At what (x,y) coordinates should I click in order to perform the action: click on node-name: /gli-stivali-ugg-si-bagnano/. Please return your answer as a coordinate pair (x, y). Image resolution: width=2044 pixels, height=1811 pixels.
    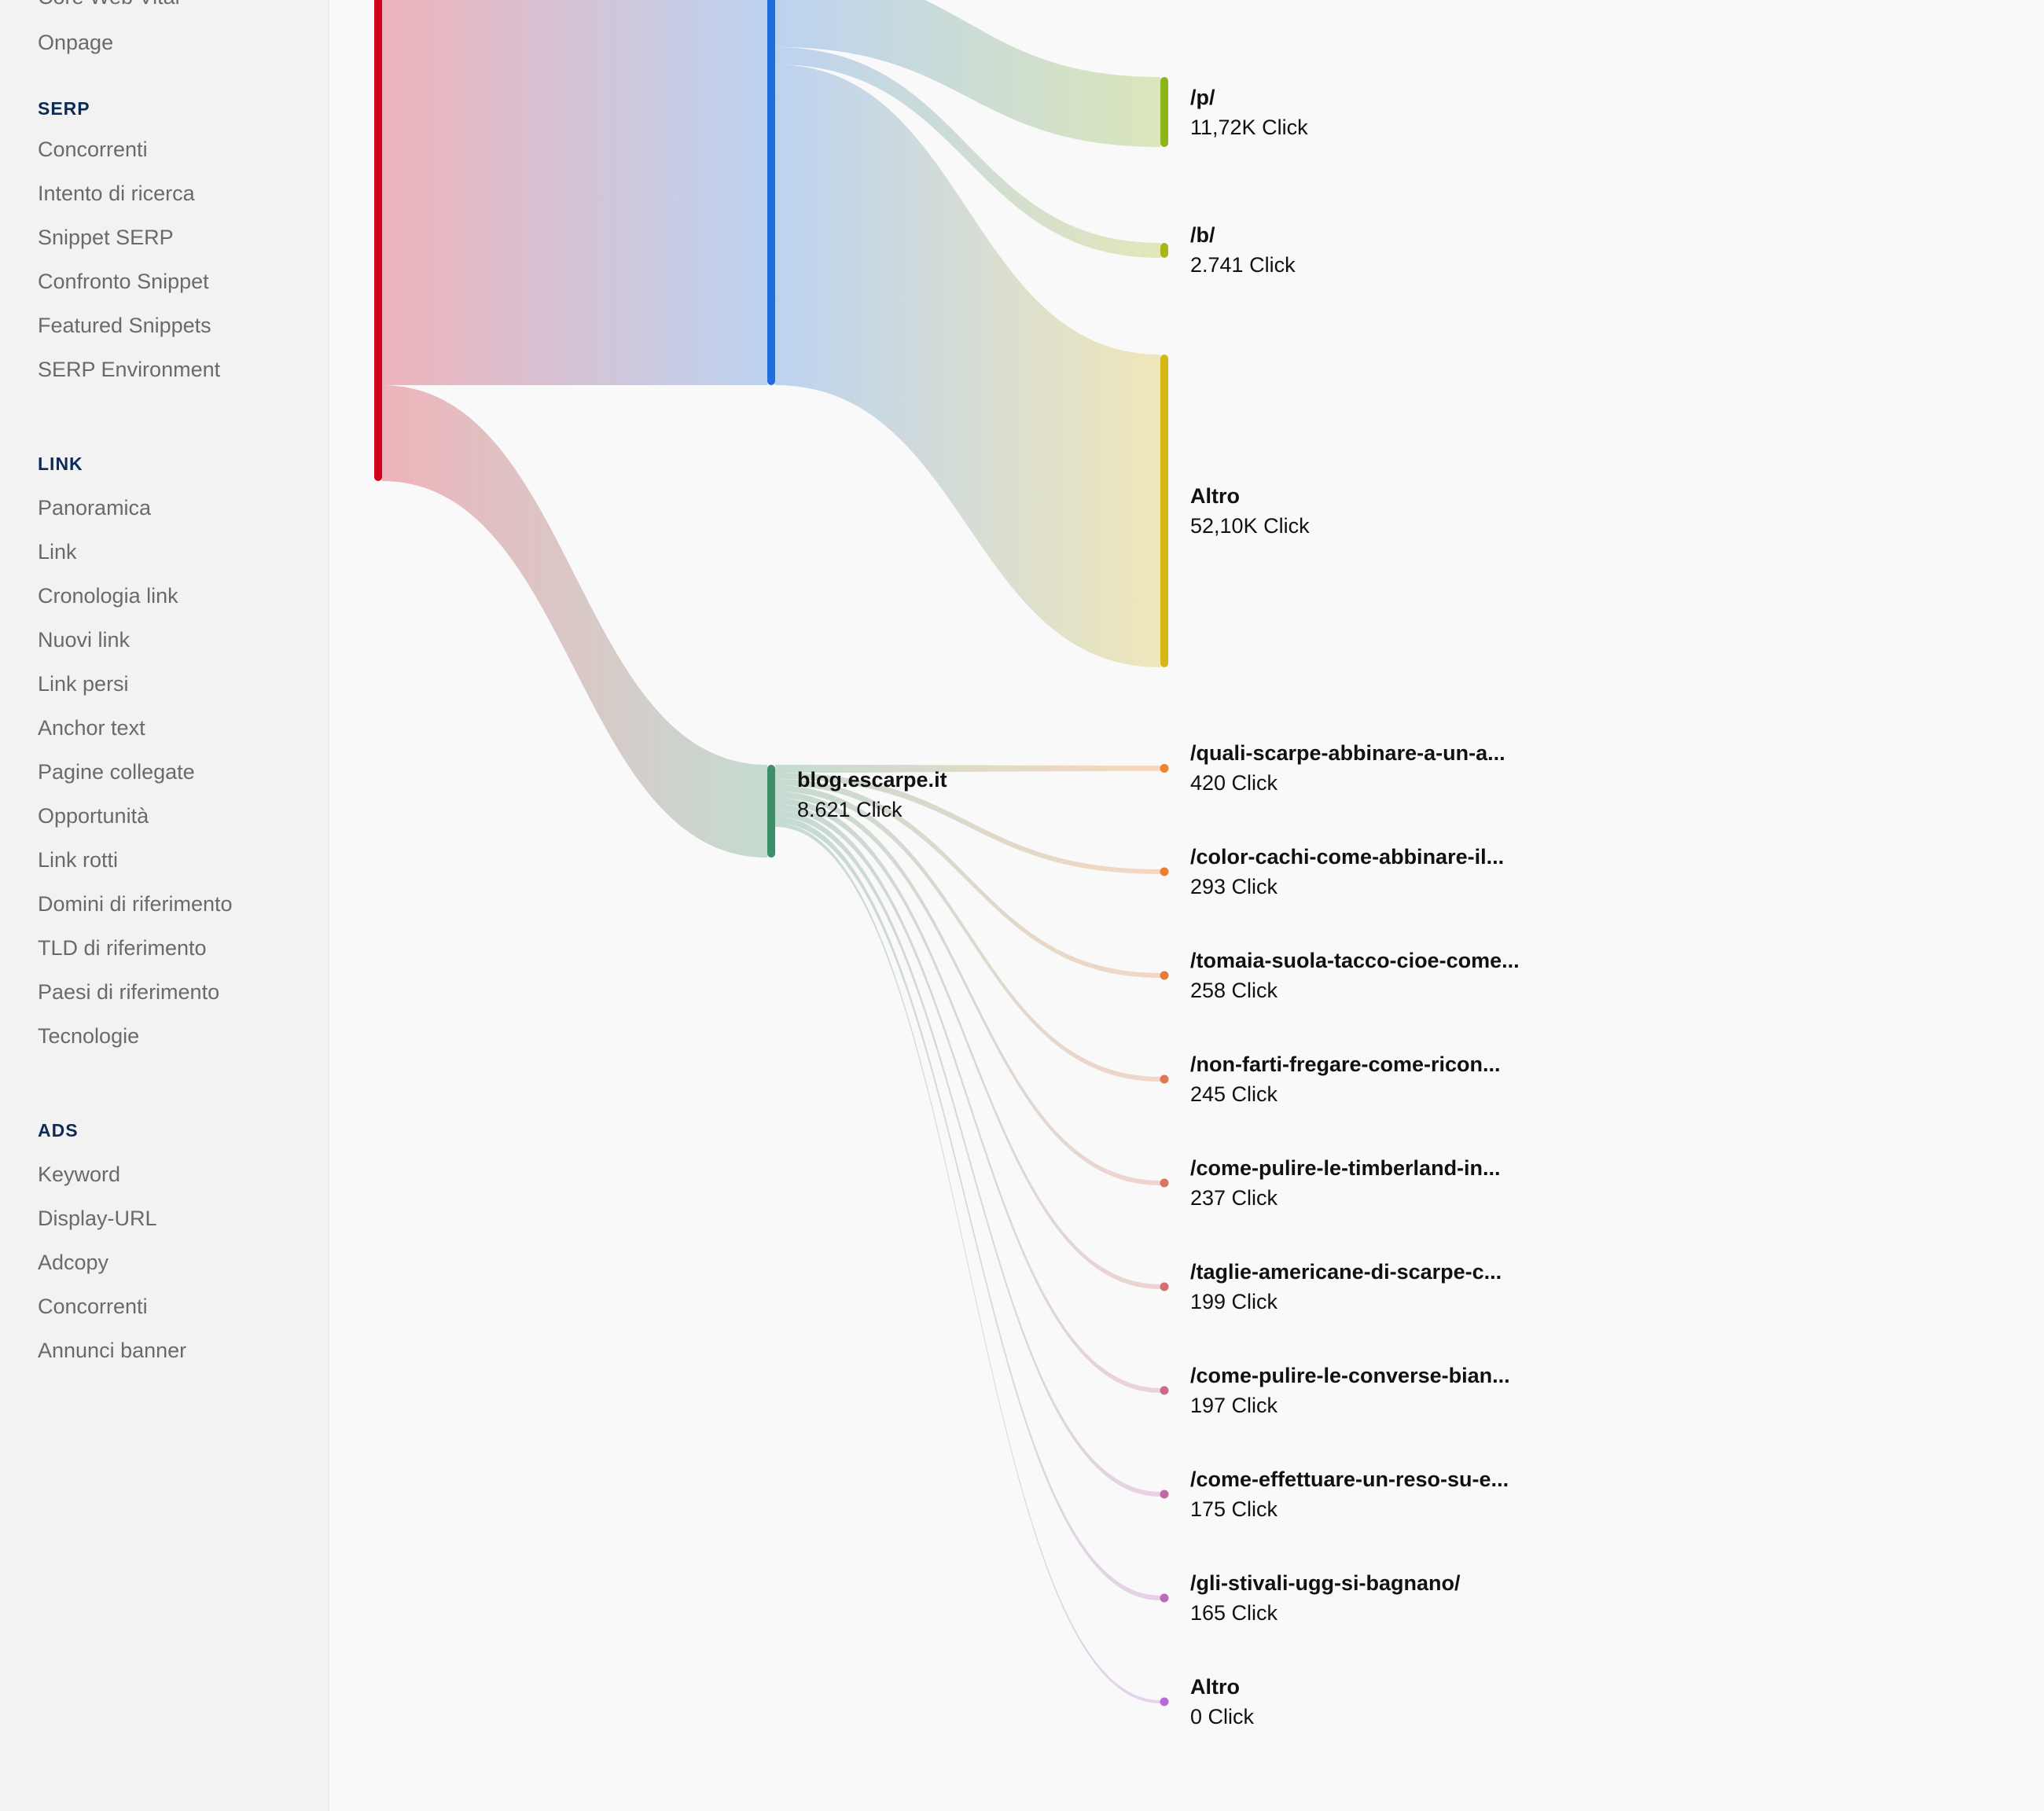
    Looking at the image, I should click on (1326, 1583).